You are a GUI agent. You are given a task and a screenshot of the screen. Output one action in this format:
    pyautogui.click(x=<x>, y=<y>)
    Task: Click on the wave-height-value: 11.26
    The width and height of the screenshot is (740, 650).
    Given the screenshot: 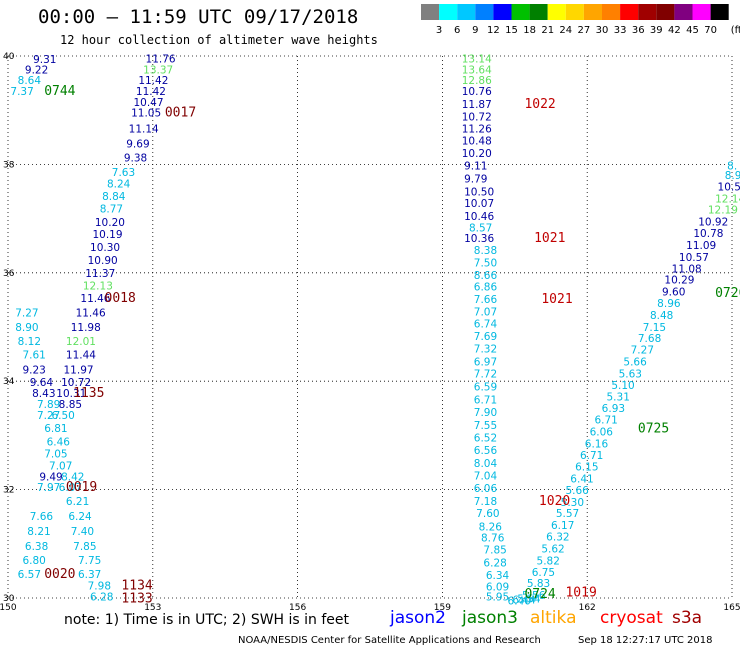 What is the action you would take?
    pyautogui.click(x=477, y=129)
    